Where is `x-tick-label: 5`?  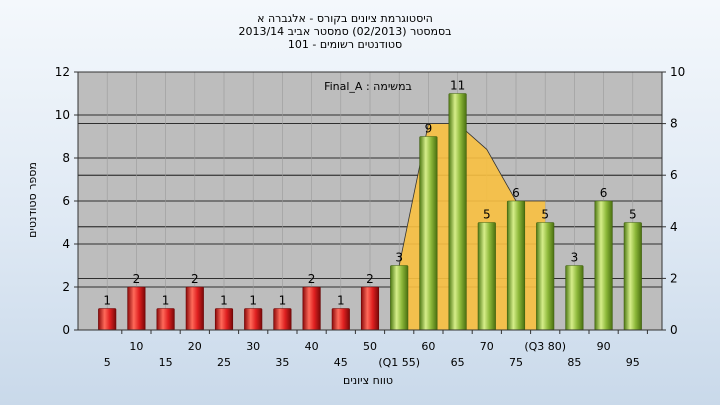 x-tick-label: 5 is located at coordinates (107, 362).